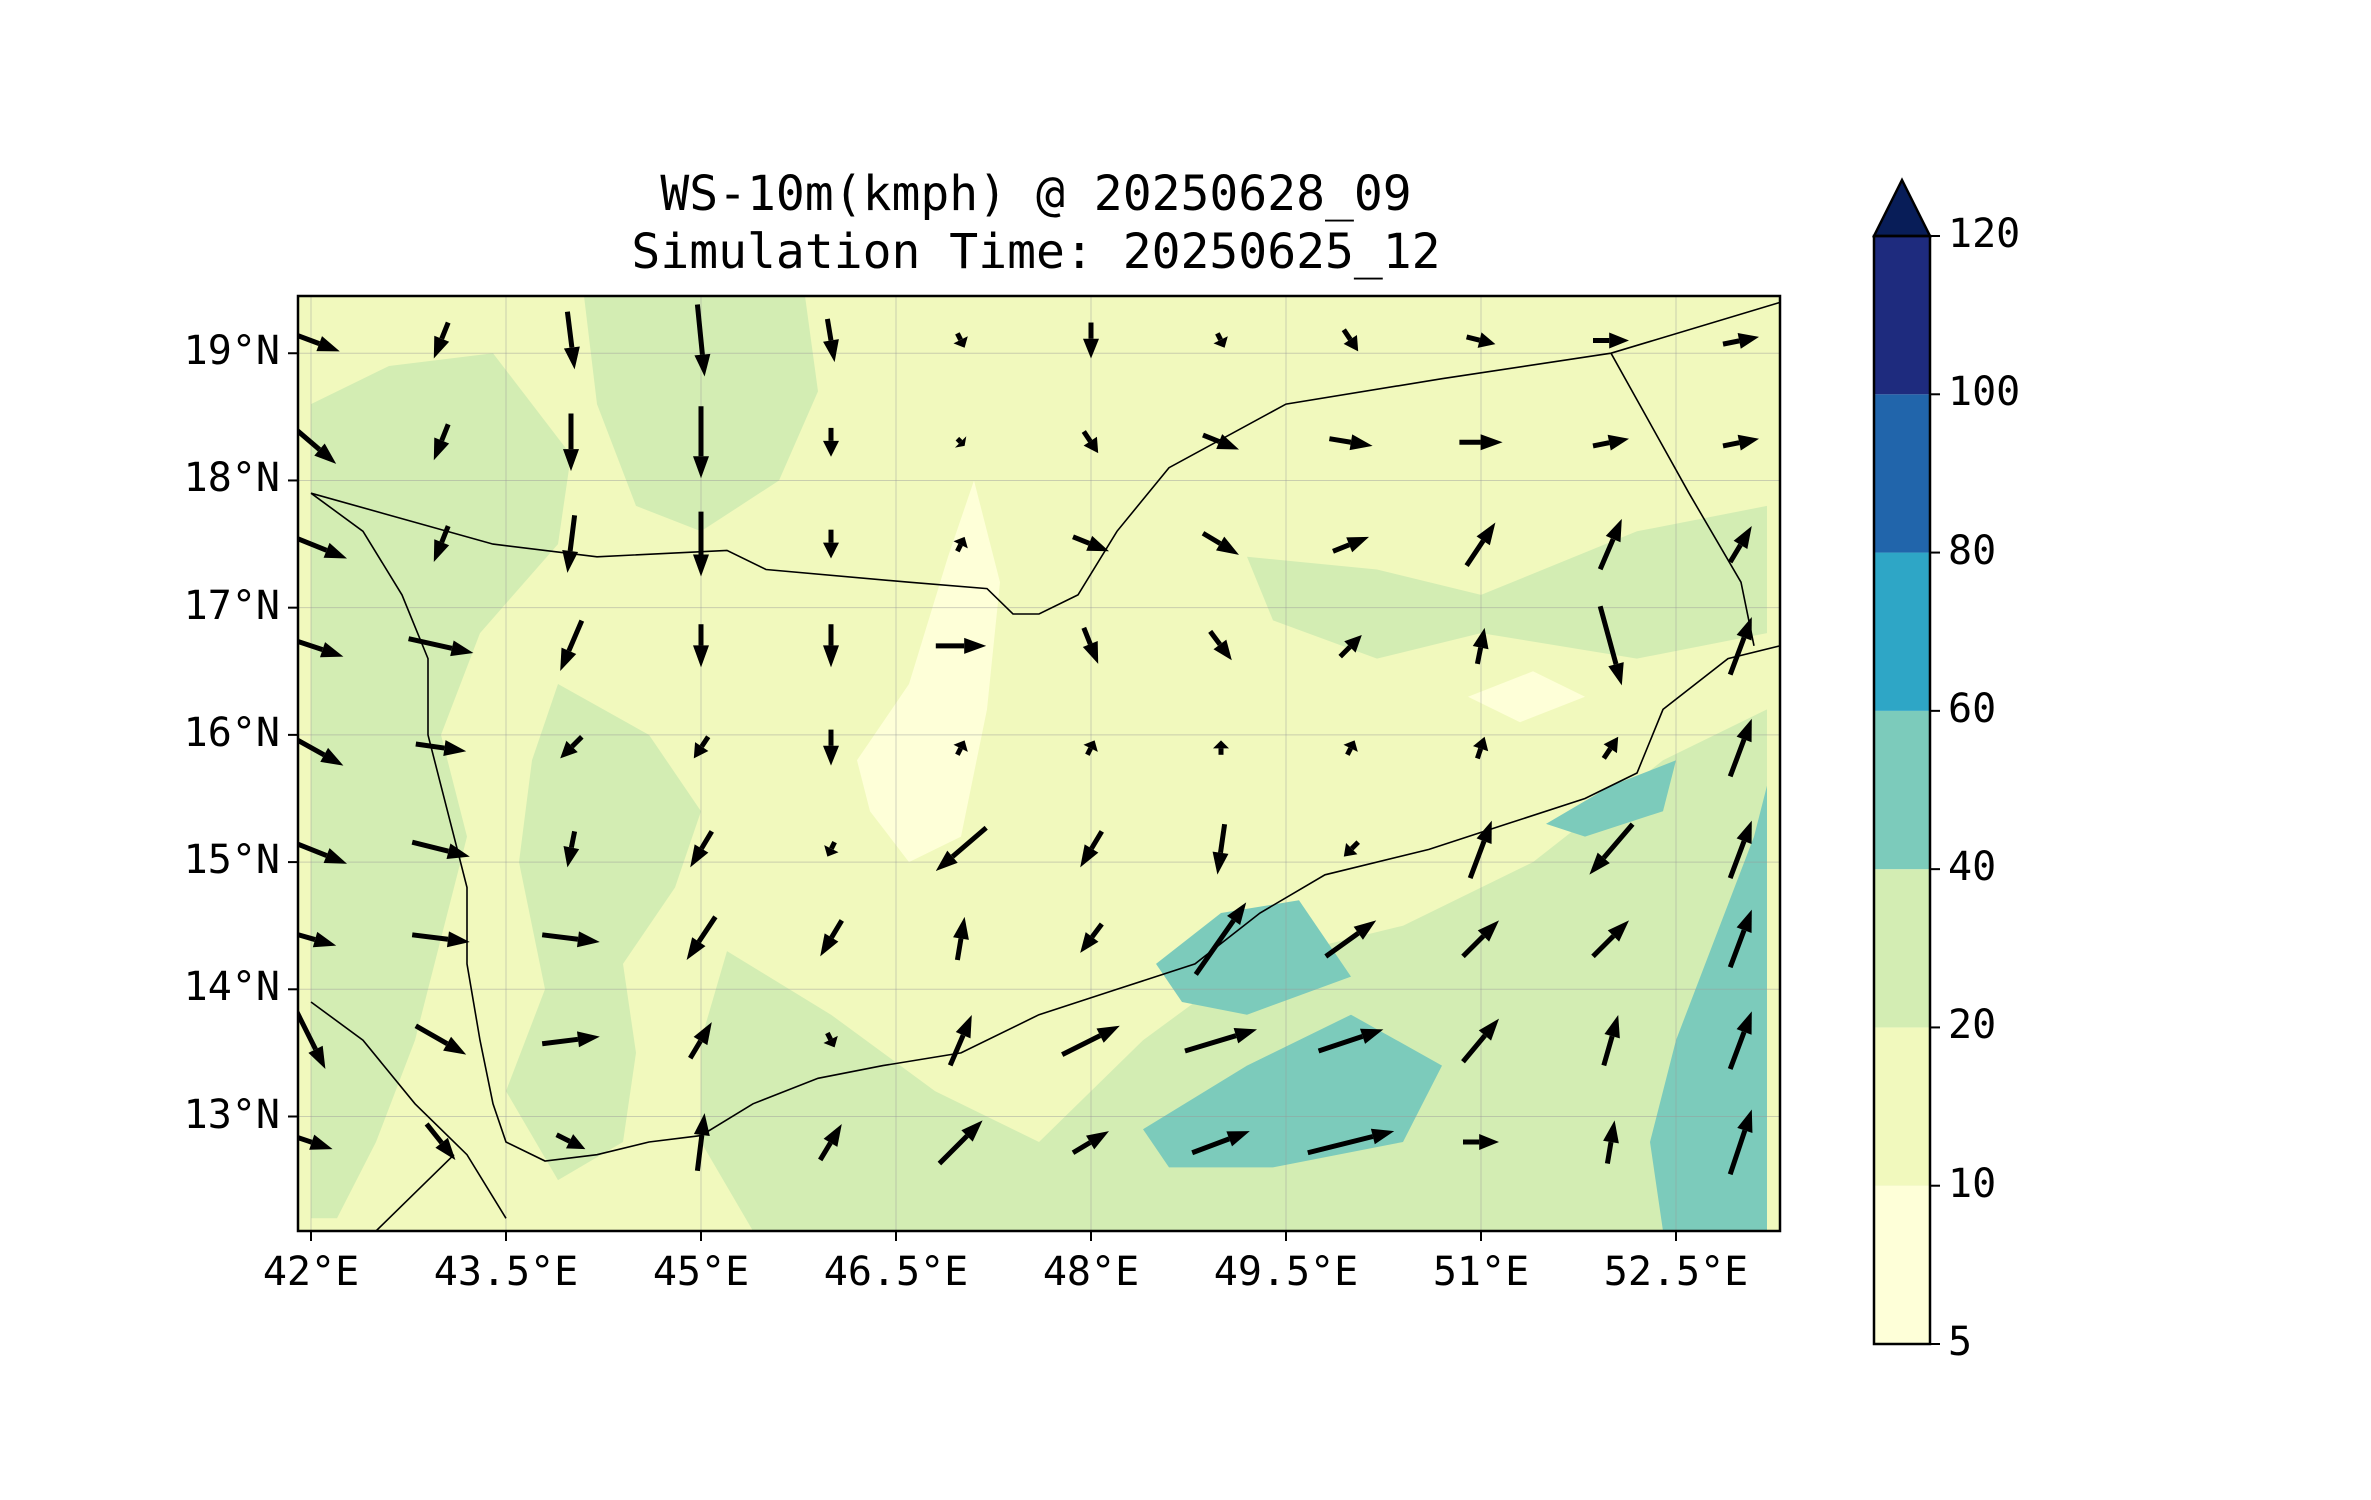 Image resolution: width=2371 pixels, height=1500 pixels. I want to click on lon-tick-label: 51°E, so click(1481, 1272).